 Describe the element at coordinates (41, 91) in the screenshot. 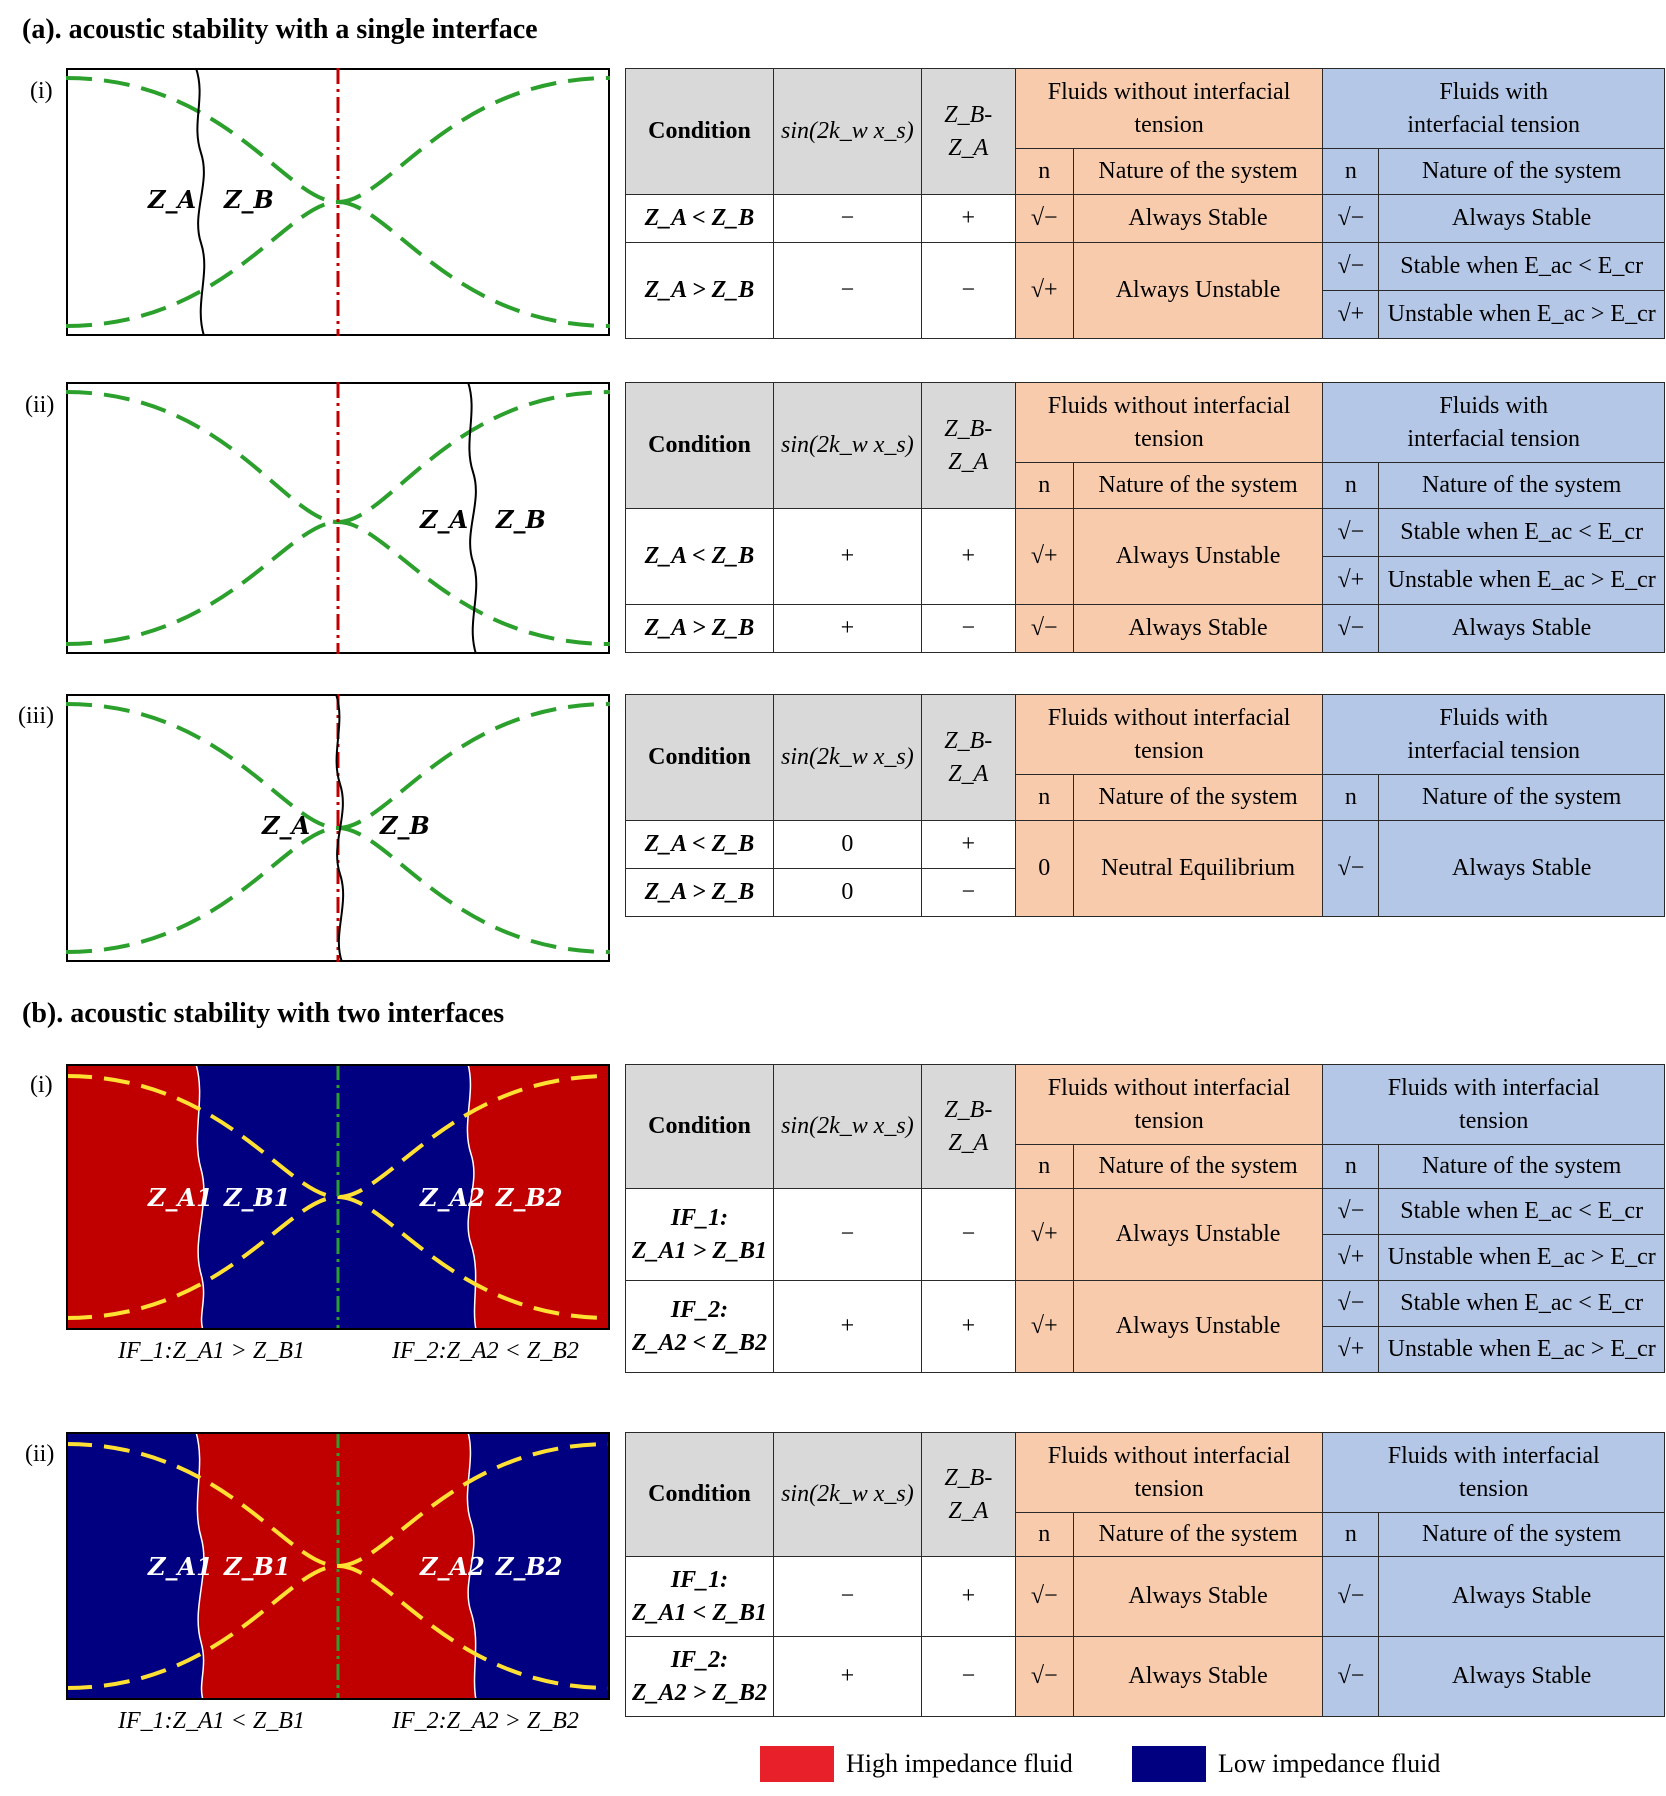

I see `label-a-i: (i)` at that location.